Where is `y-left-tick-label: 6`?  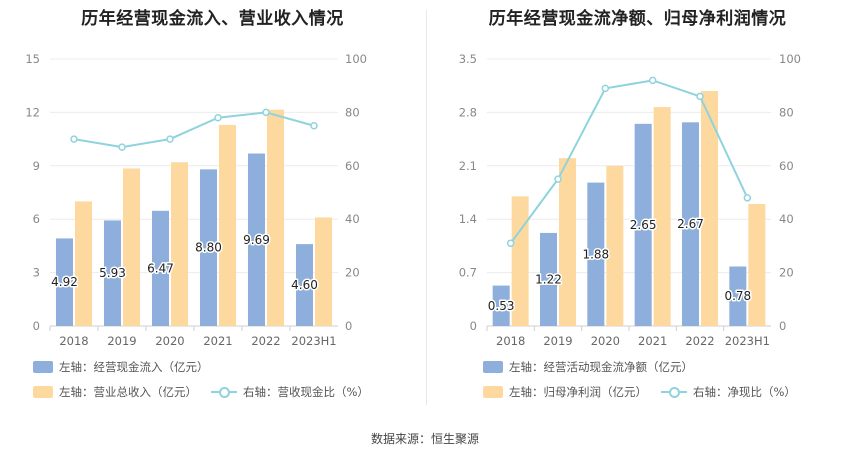 y-left-tick-label: 6 is located at coordinates (36, 219).